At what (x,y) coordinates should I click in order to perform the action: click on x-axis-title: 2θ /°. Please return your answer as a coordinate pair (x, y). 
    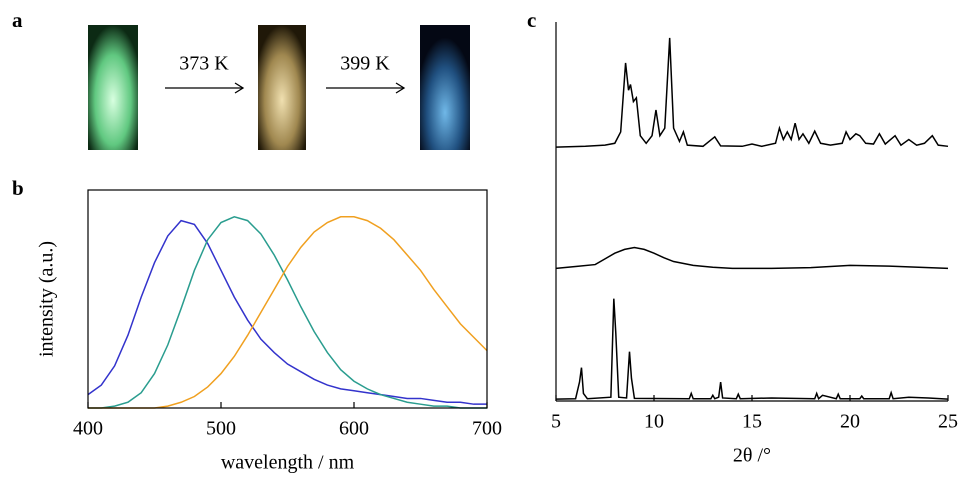
    Looking at the image, I should click on (752, 456).